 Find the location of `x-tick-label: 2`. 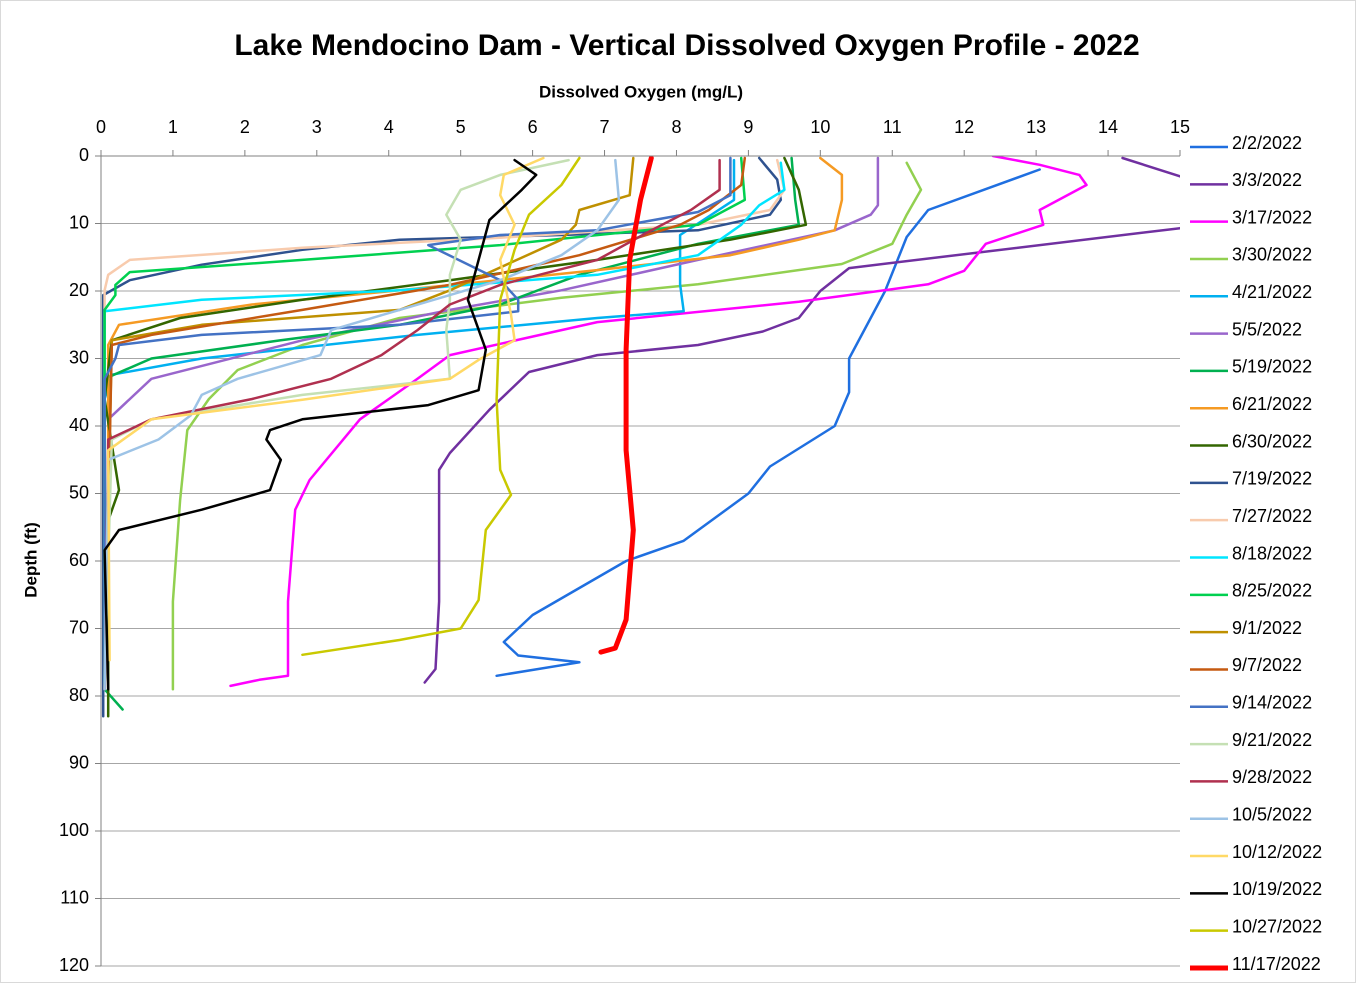

x-tick-label: 2 is located at coordinates (245, 127).